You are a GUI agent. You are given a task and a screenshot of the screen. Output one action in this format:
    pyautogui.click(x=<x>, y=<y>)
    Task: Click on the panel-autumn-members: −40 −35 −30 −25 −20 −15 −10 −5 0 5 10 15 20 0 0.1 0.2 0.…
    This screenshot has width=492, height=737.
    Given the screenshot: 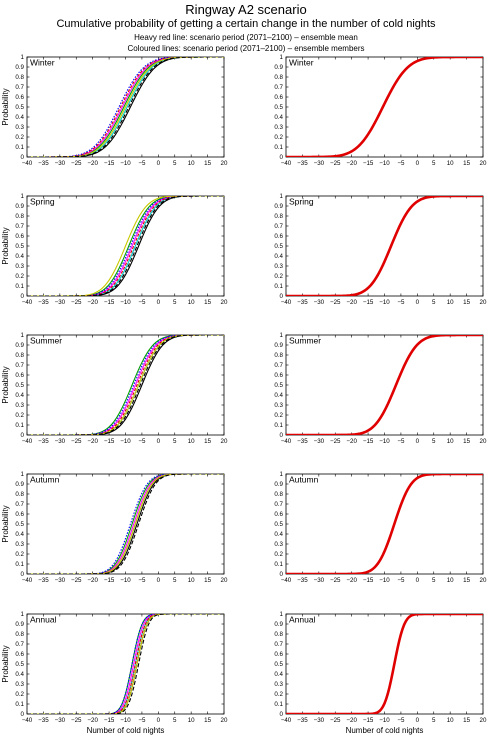 What is the action you would take?
    pyautogui.click(x=114, y=527)
    